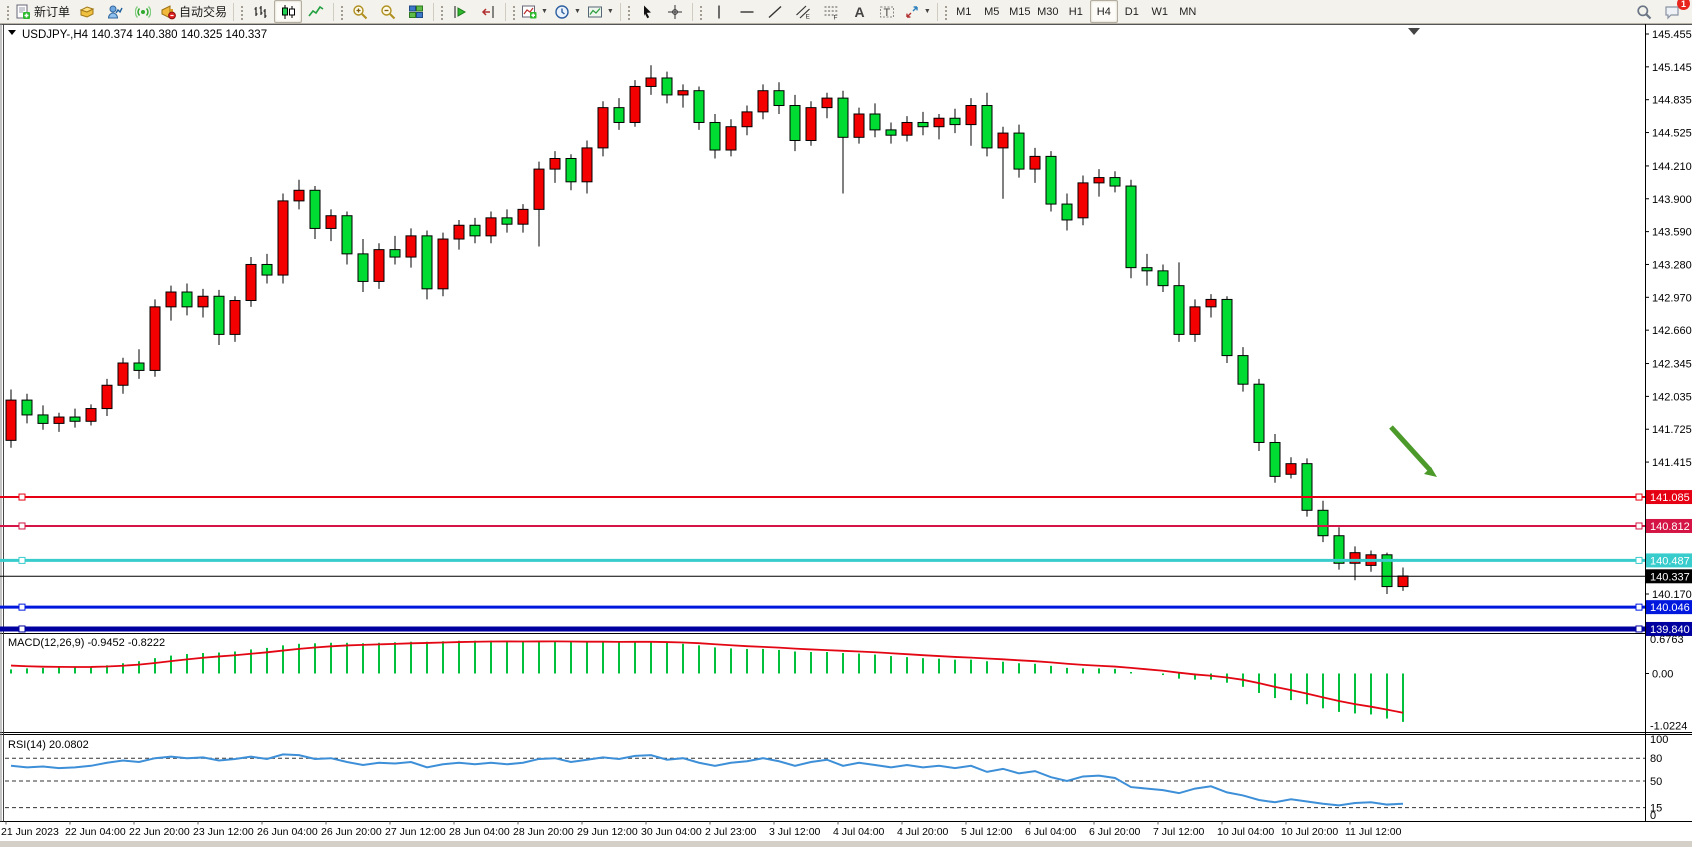 The image size is (1692, 847). Describe the element at coordinates (1670, 577) in the screenshot. I see `current-price-label: 140.337` at that location.